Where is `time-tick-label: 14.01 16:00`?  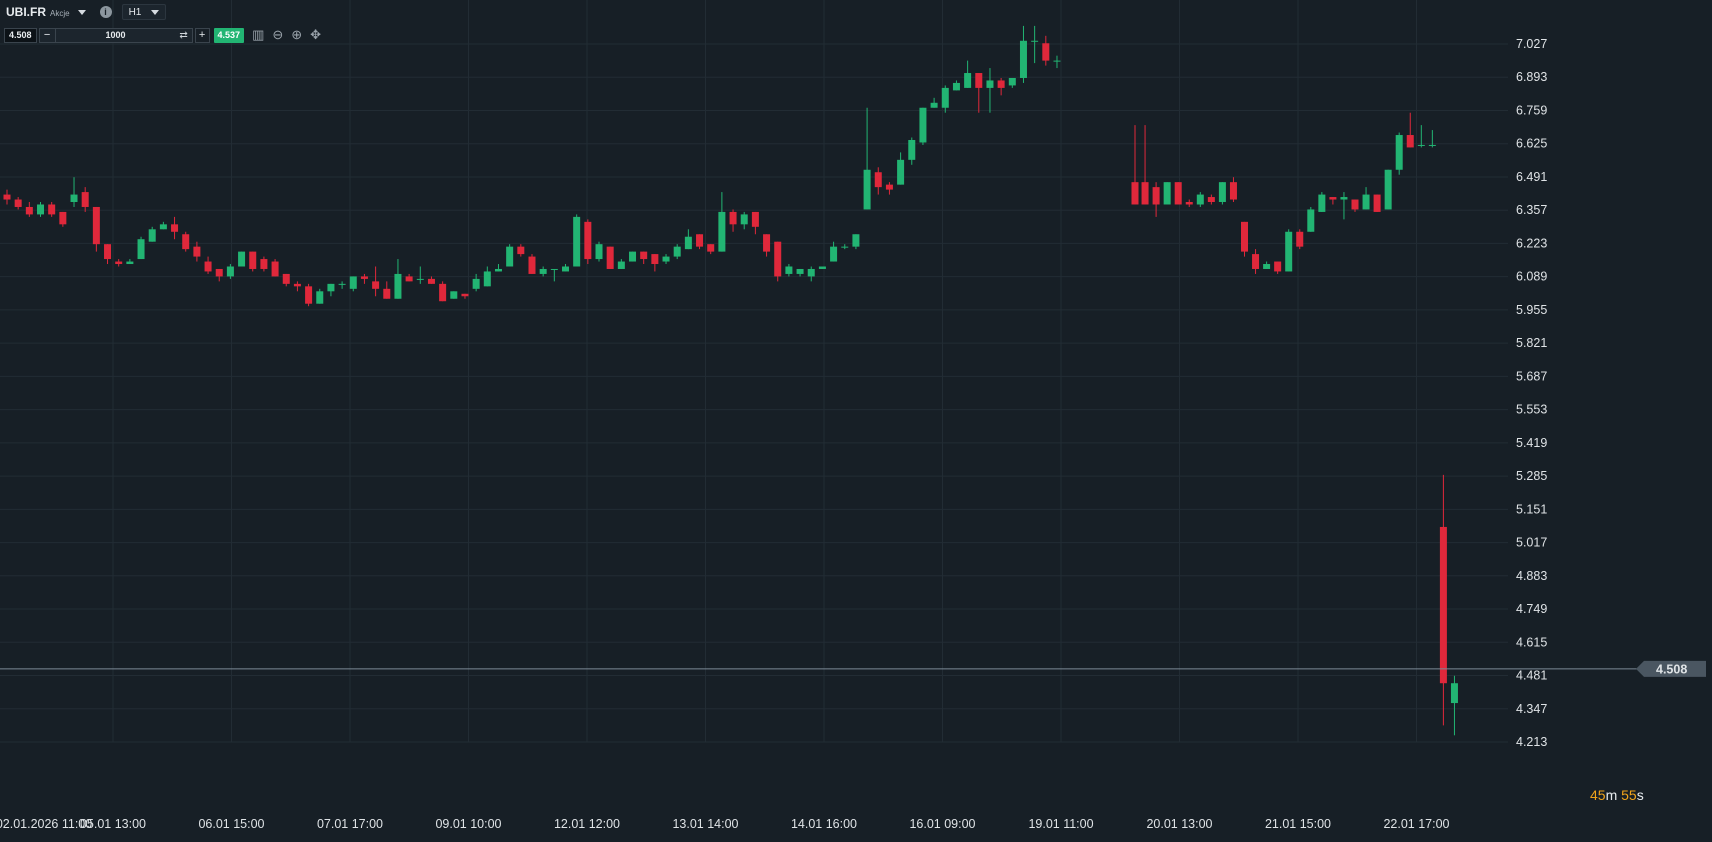
time-tick-label: 14.01 16:00 is located at coordinates (824, 824).